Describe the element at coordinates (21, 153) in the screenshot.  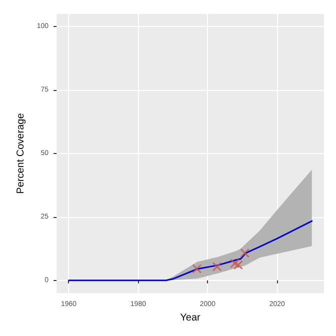
I see `y-axis-title: Percent Coverage` at that location.